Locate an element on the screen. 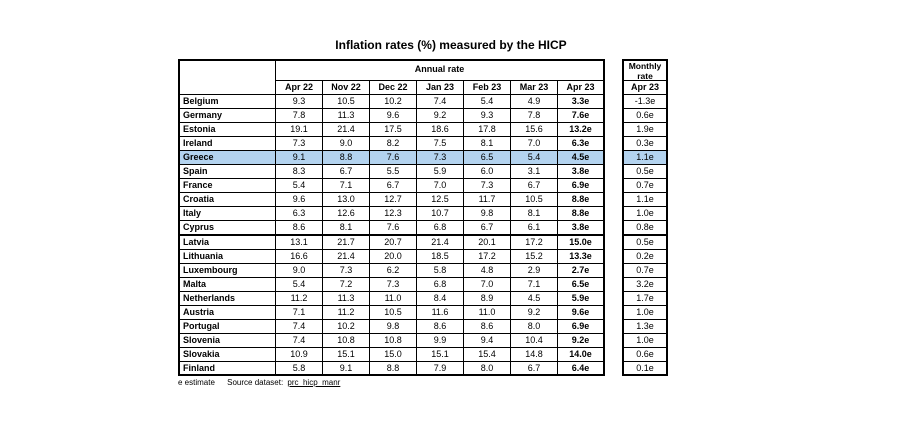 This screenshot has width=900, height=423. monthly-value: 0.5e is located at coordinates (645, 242).